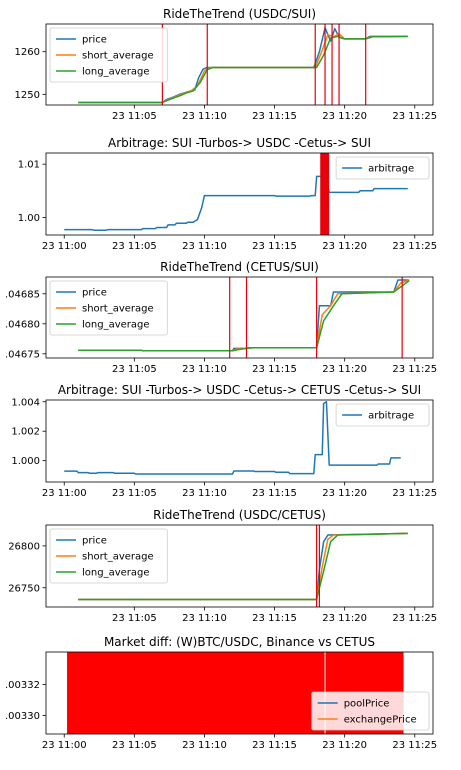 This screenshot has width=461, height=770. Describe the element at coordinates (239, 267) in the screenshot. I see `chart-title: RideTheTrend (CETUS/SUI)` at that location.